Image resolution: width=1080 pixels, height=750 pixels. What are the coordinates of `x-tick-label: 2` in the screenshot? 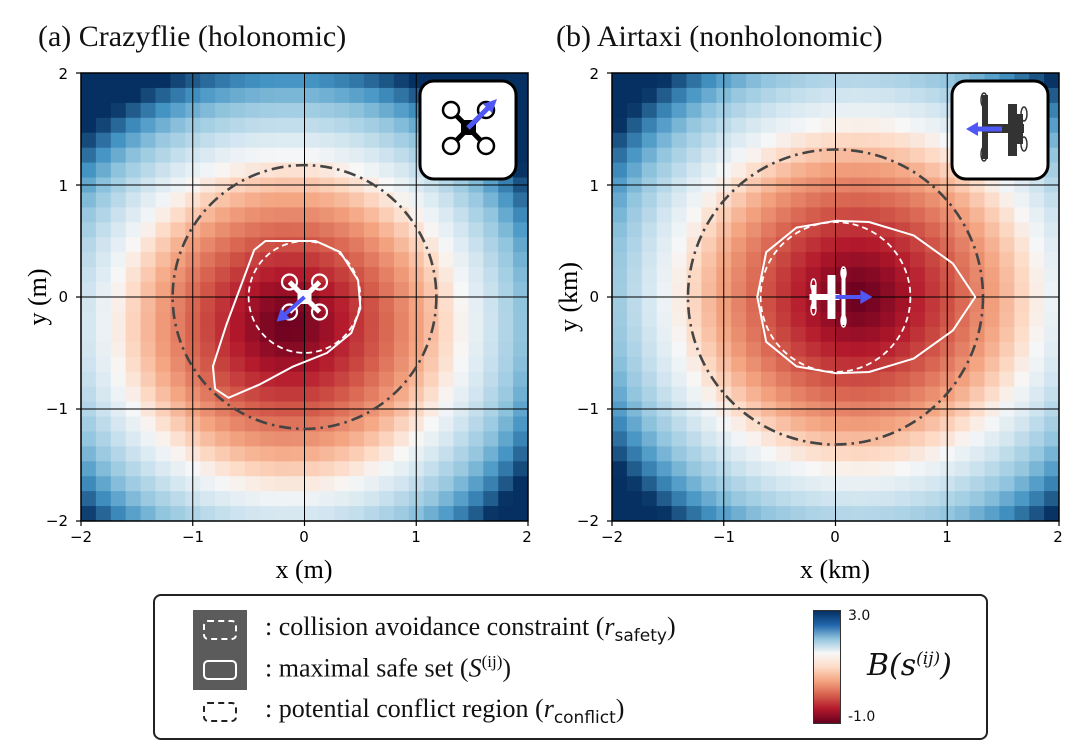 It's located at (527, 537).